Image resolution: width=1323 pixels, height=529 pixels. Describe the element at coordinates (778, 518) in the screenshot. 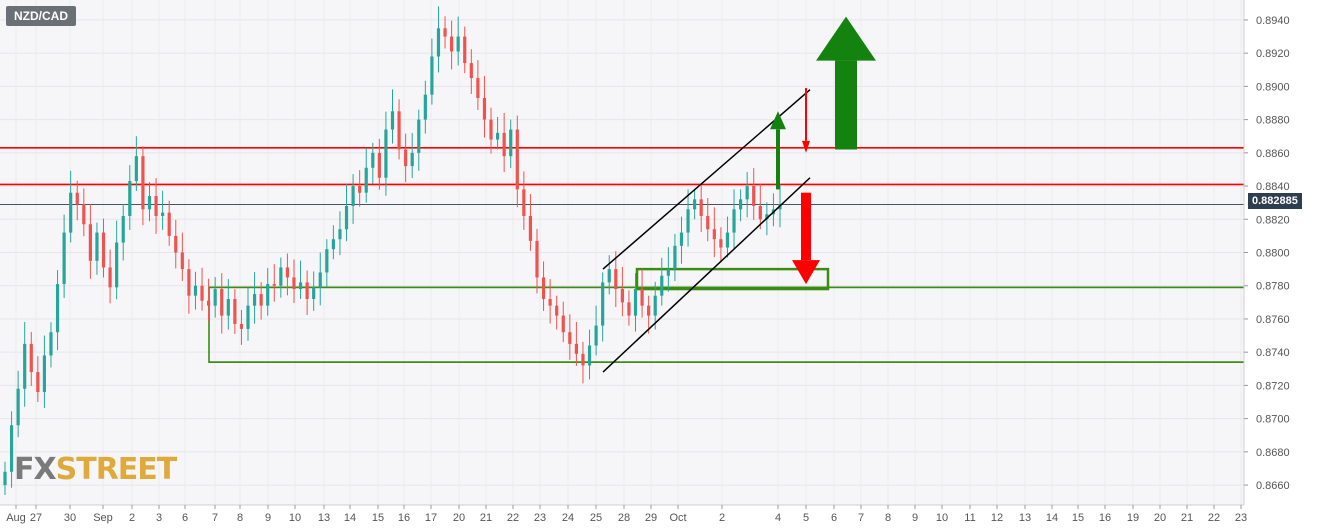

I see `x-tick-label: 4` at that location.